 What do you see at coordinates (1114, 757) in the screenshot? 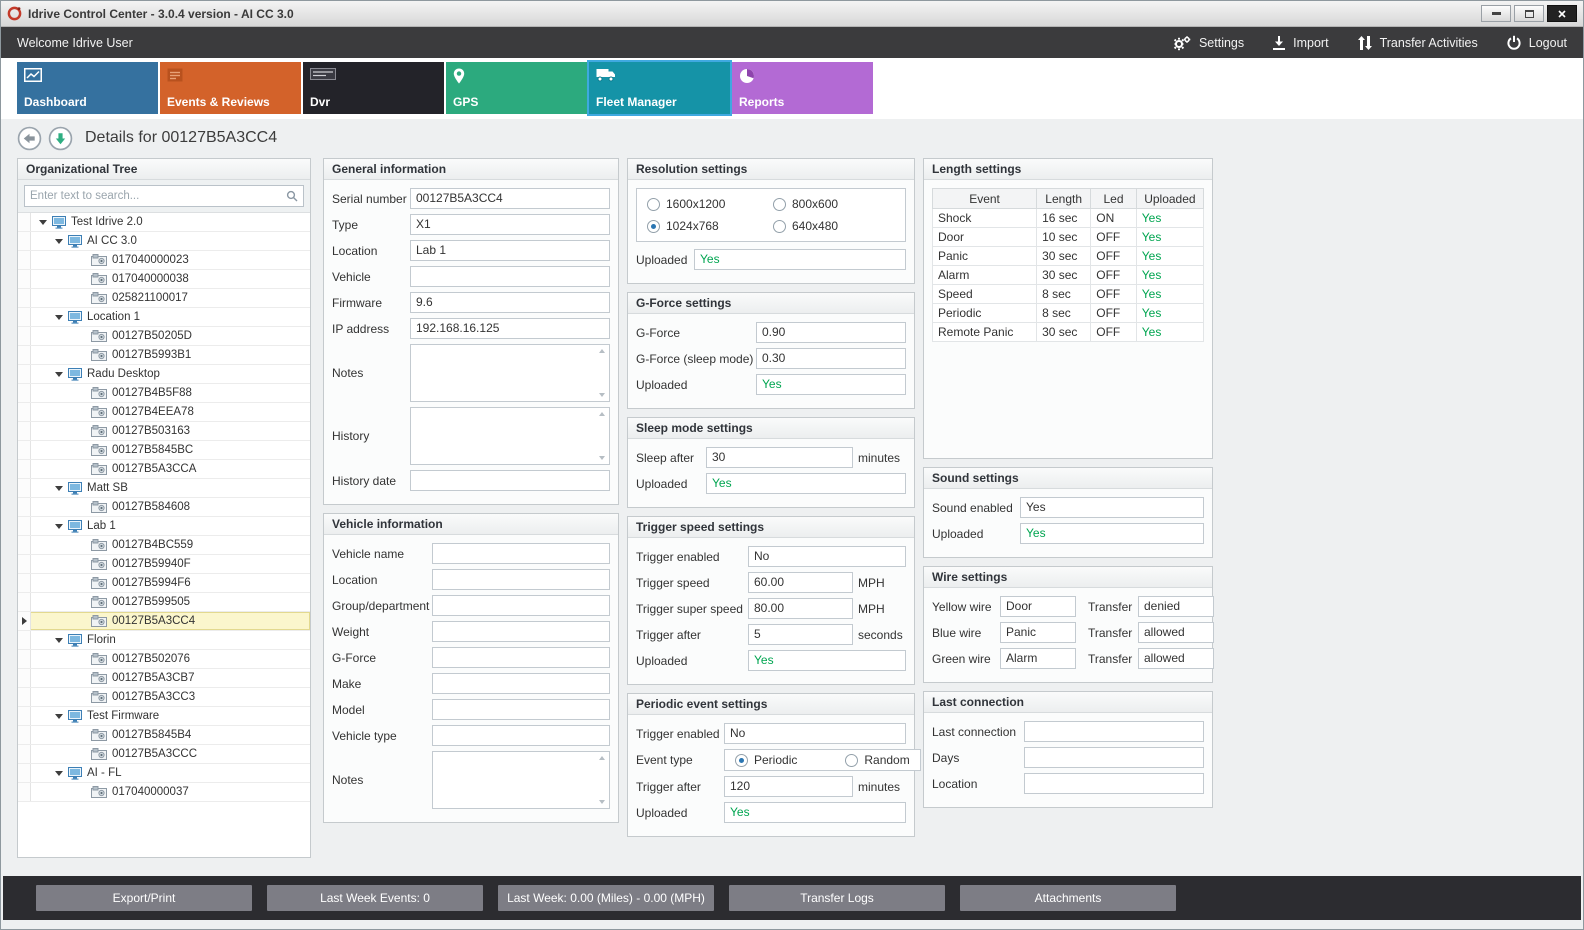
I see `days-field` at bounding box center [1114, 757].